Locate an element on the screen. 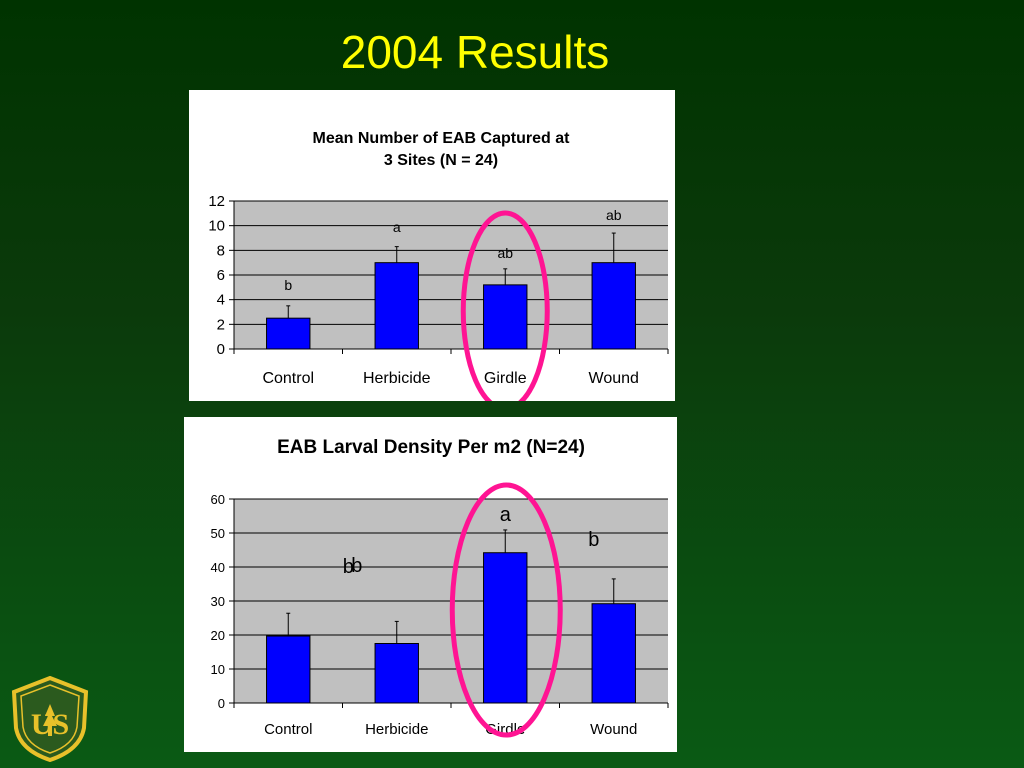 The image size is (1024, 768). y-tick-label: 50 is located at coordinates (218, 533).